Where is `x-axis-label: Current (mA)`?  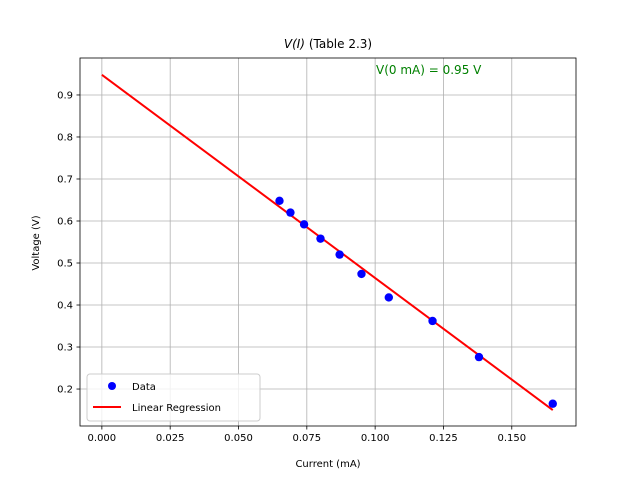
x-axis-label: Current (mA) is located at coordinates (327, 464).